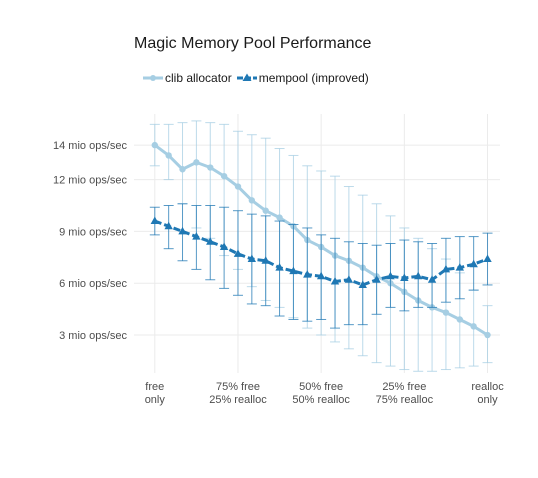  What do you see at coordinates (313, 78) in the screenshot?
I see `legend-label-mempool: mempool (improved)` at bounding box center [313, 78].